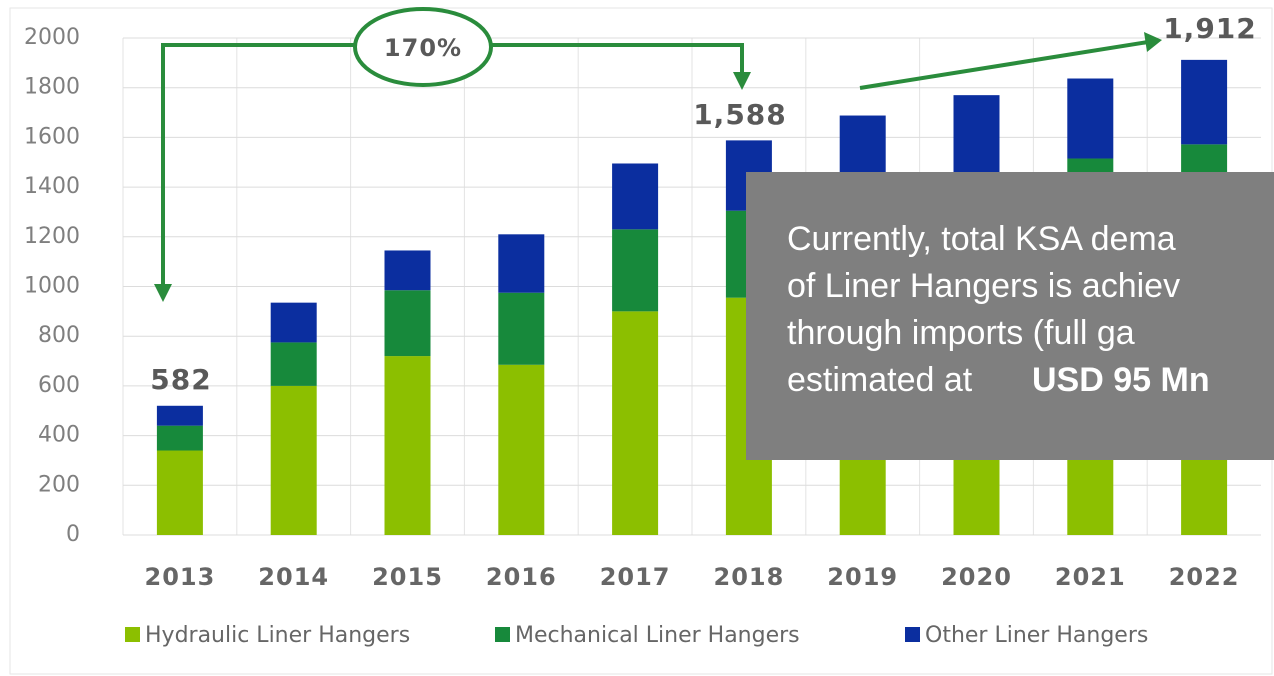  Describe the element at coordinates (1090, 577) in the screenshot. I see `x-tick-label: 2021` at that location.